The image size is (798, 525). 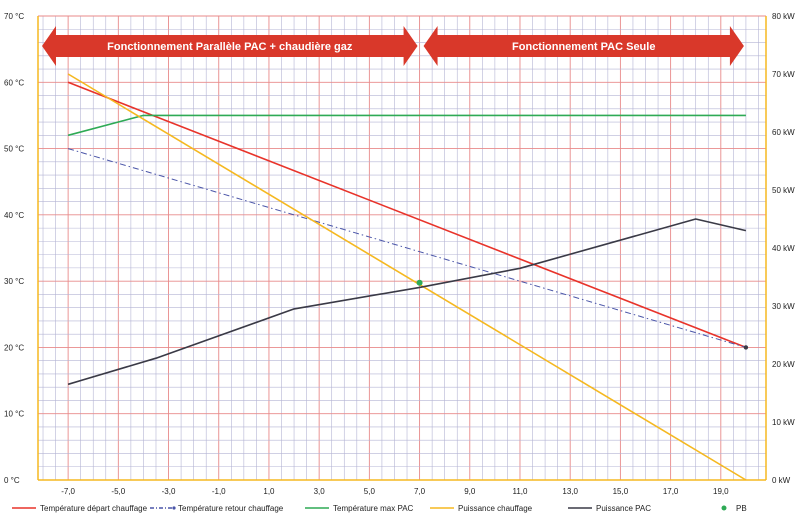 What do you see at coordinates (169, 491) in the screenshot?
I see `x-tick-label: -3,0` at bounding box center [169, 491].